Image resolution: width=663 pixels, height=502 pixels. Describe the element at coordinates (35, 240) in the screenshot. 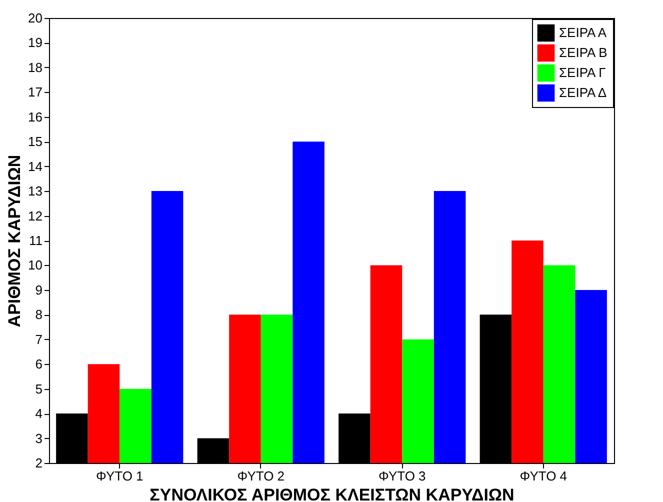

I see `y-tick-label: 11` at that location.